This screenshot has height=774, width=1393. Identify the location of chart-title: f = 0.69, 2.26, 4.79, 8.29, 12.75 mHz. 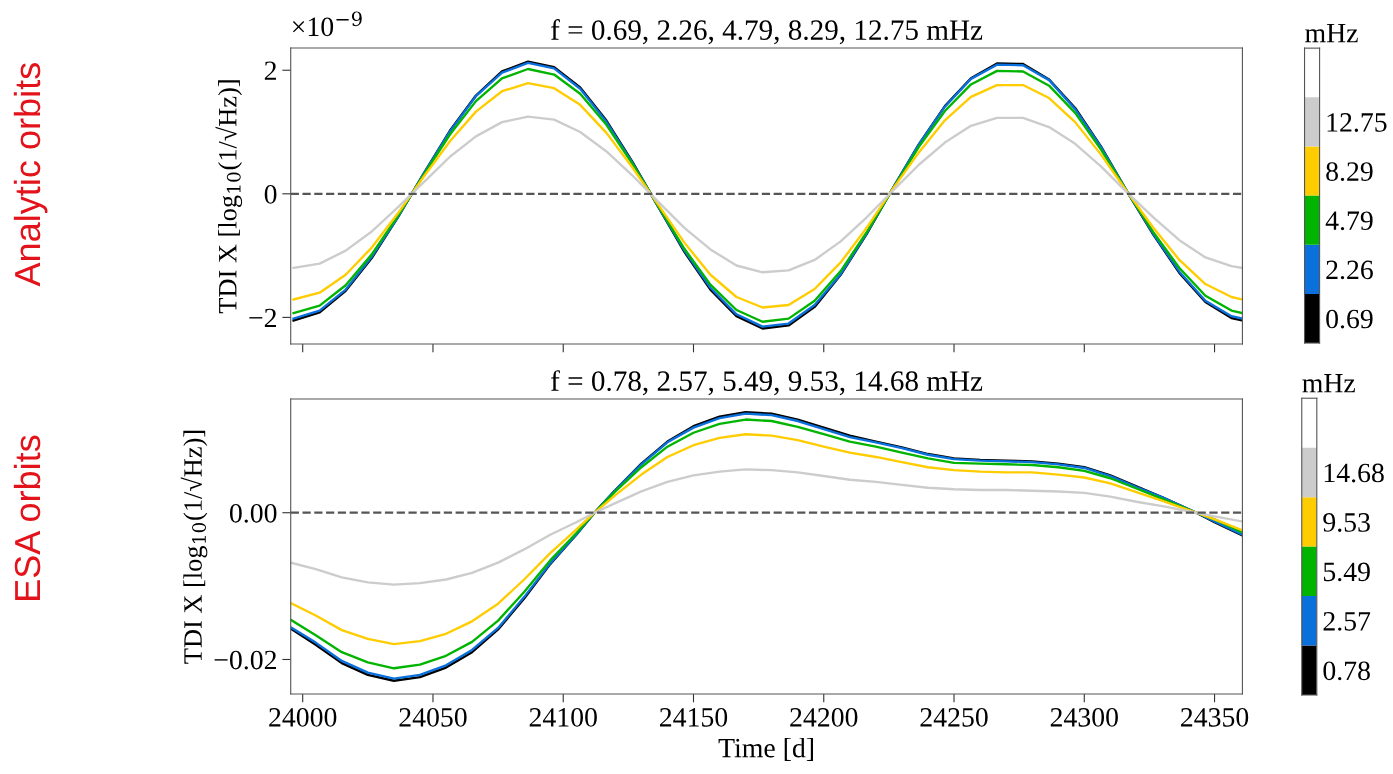
(767, 32).